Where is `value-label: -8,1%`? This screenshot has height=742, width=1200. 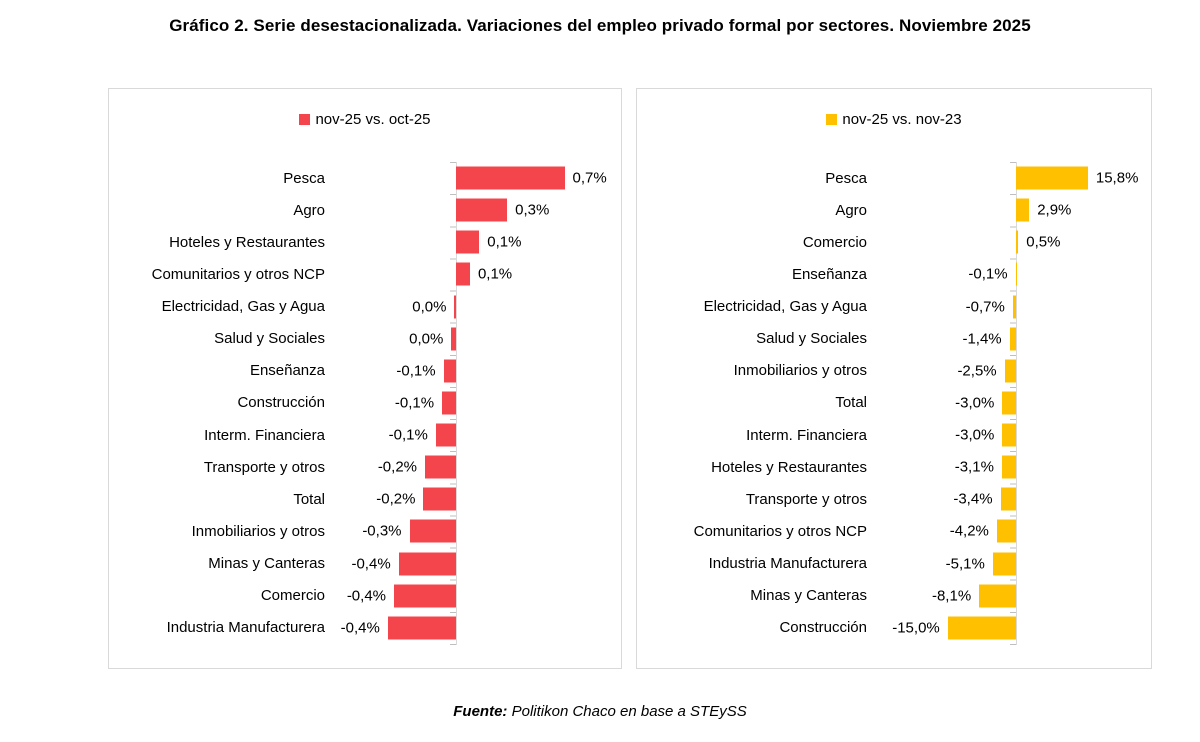 value-label: -8,1% is located at coordinates (951, 596).